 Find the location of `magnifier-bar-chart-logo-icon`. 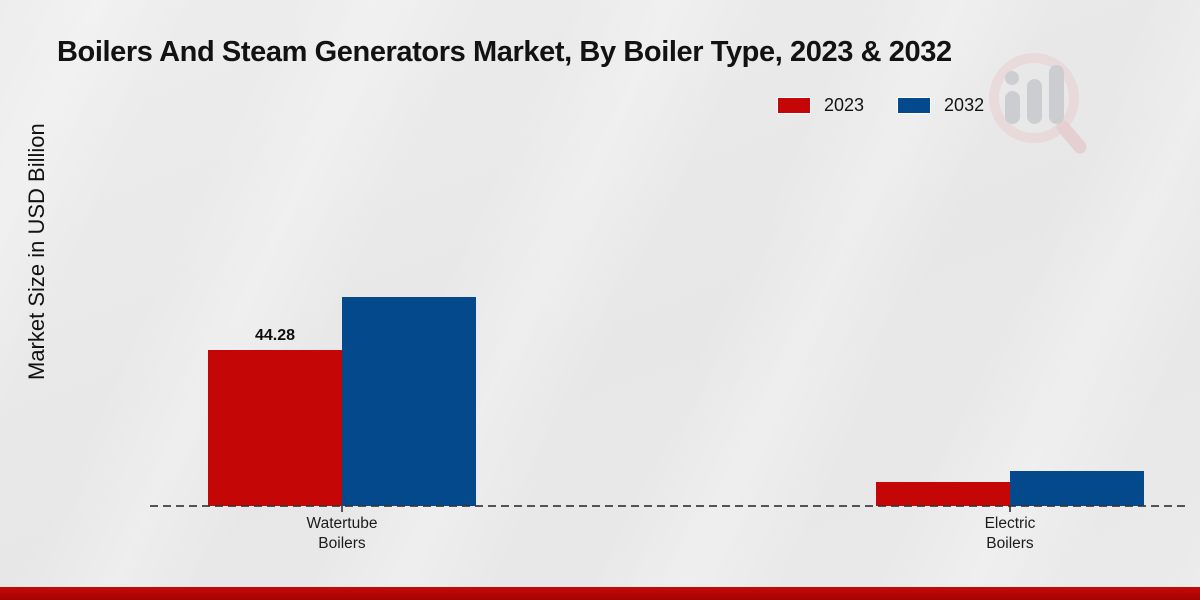

magnifier-bar-chart-logo-icon is located at coordinates (1038, 103).